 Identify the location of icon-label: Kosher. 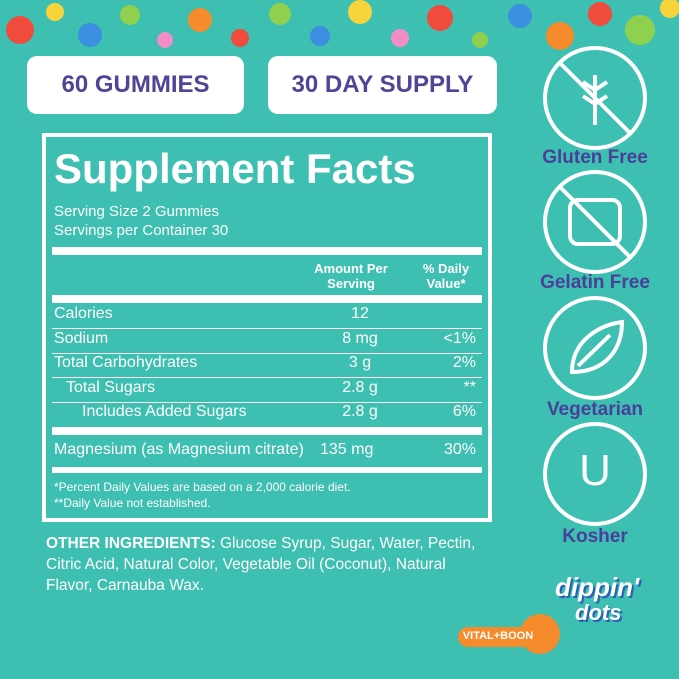
(595, 536).